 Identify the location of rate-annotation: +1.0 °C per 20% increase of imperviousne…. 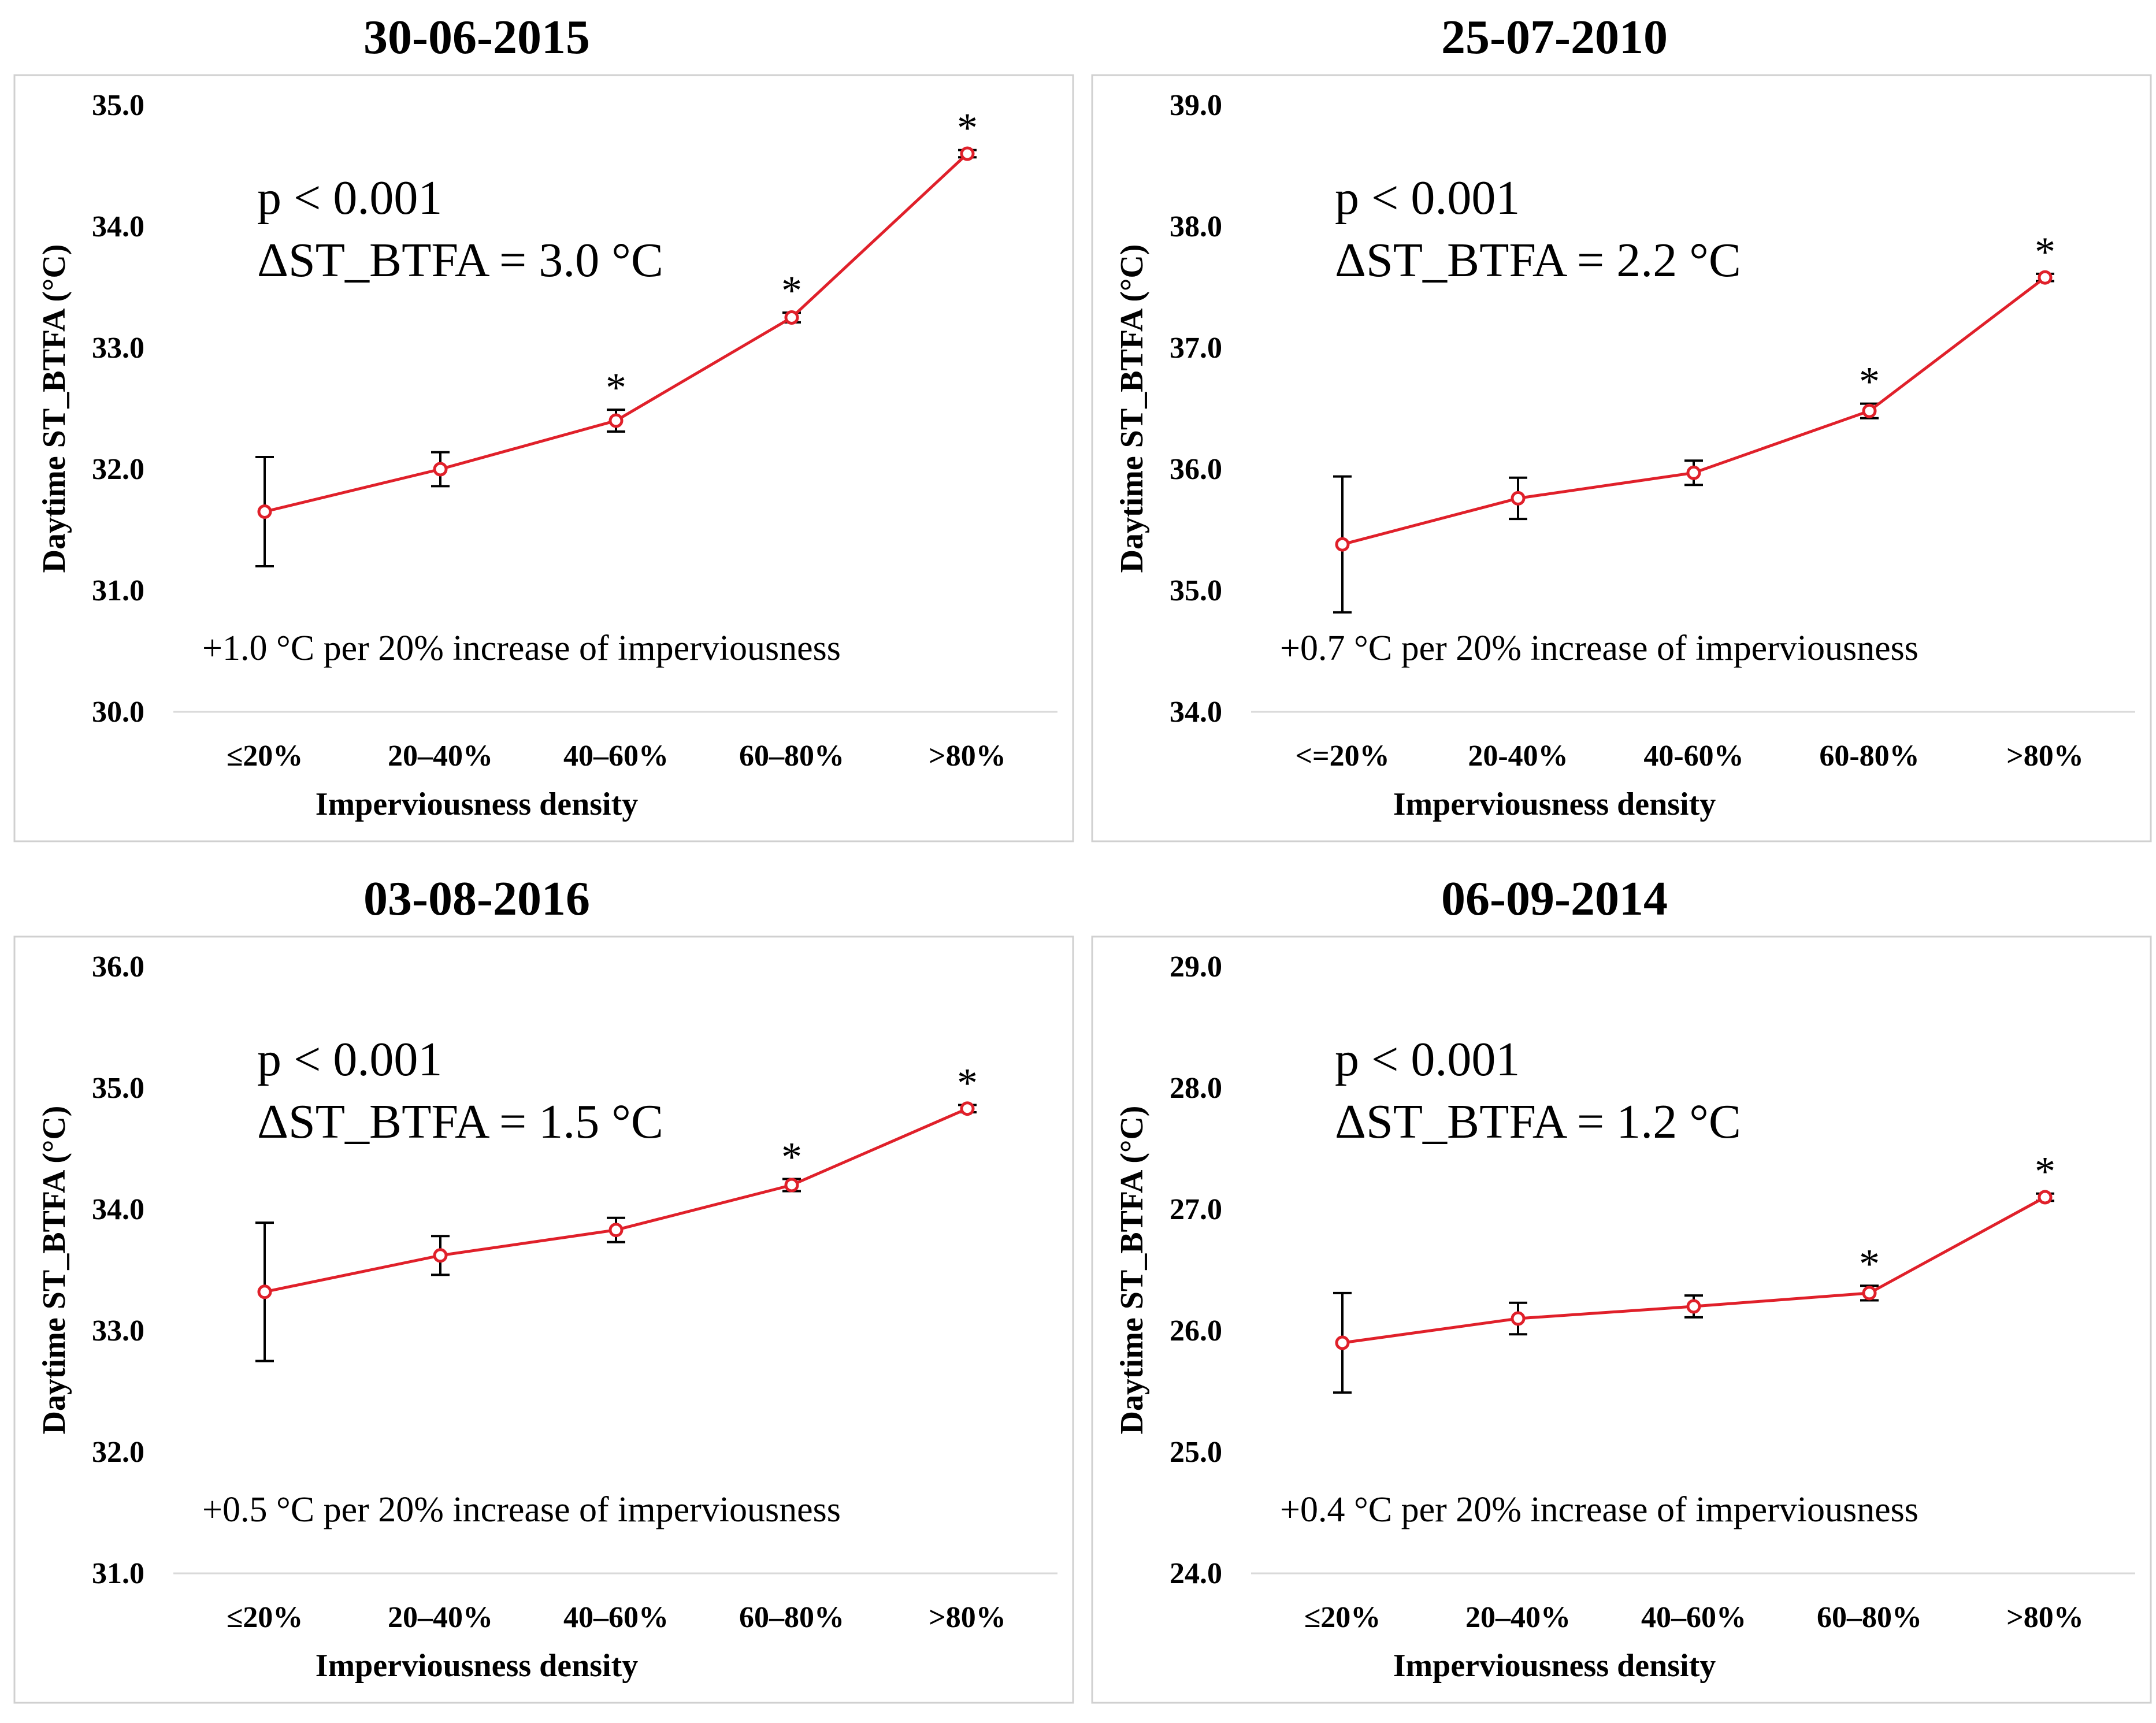
(521, 648).